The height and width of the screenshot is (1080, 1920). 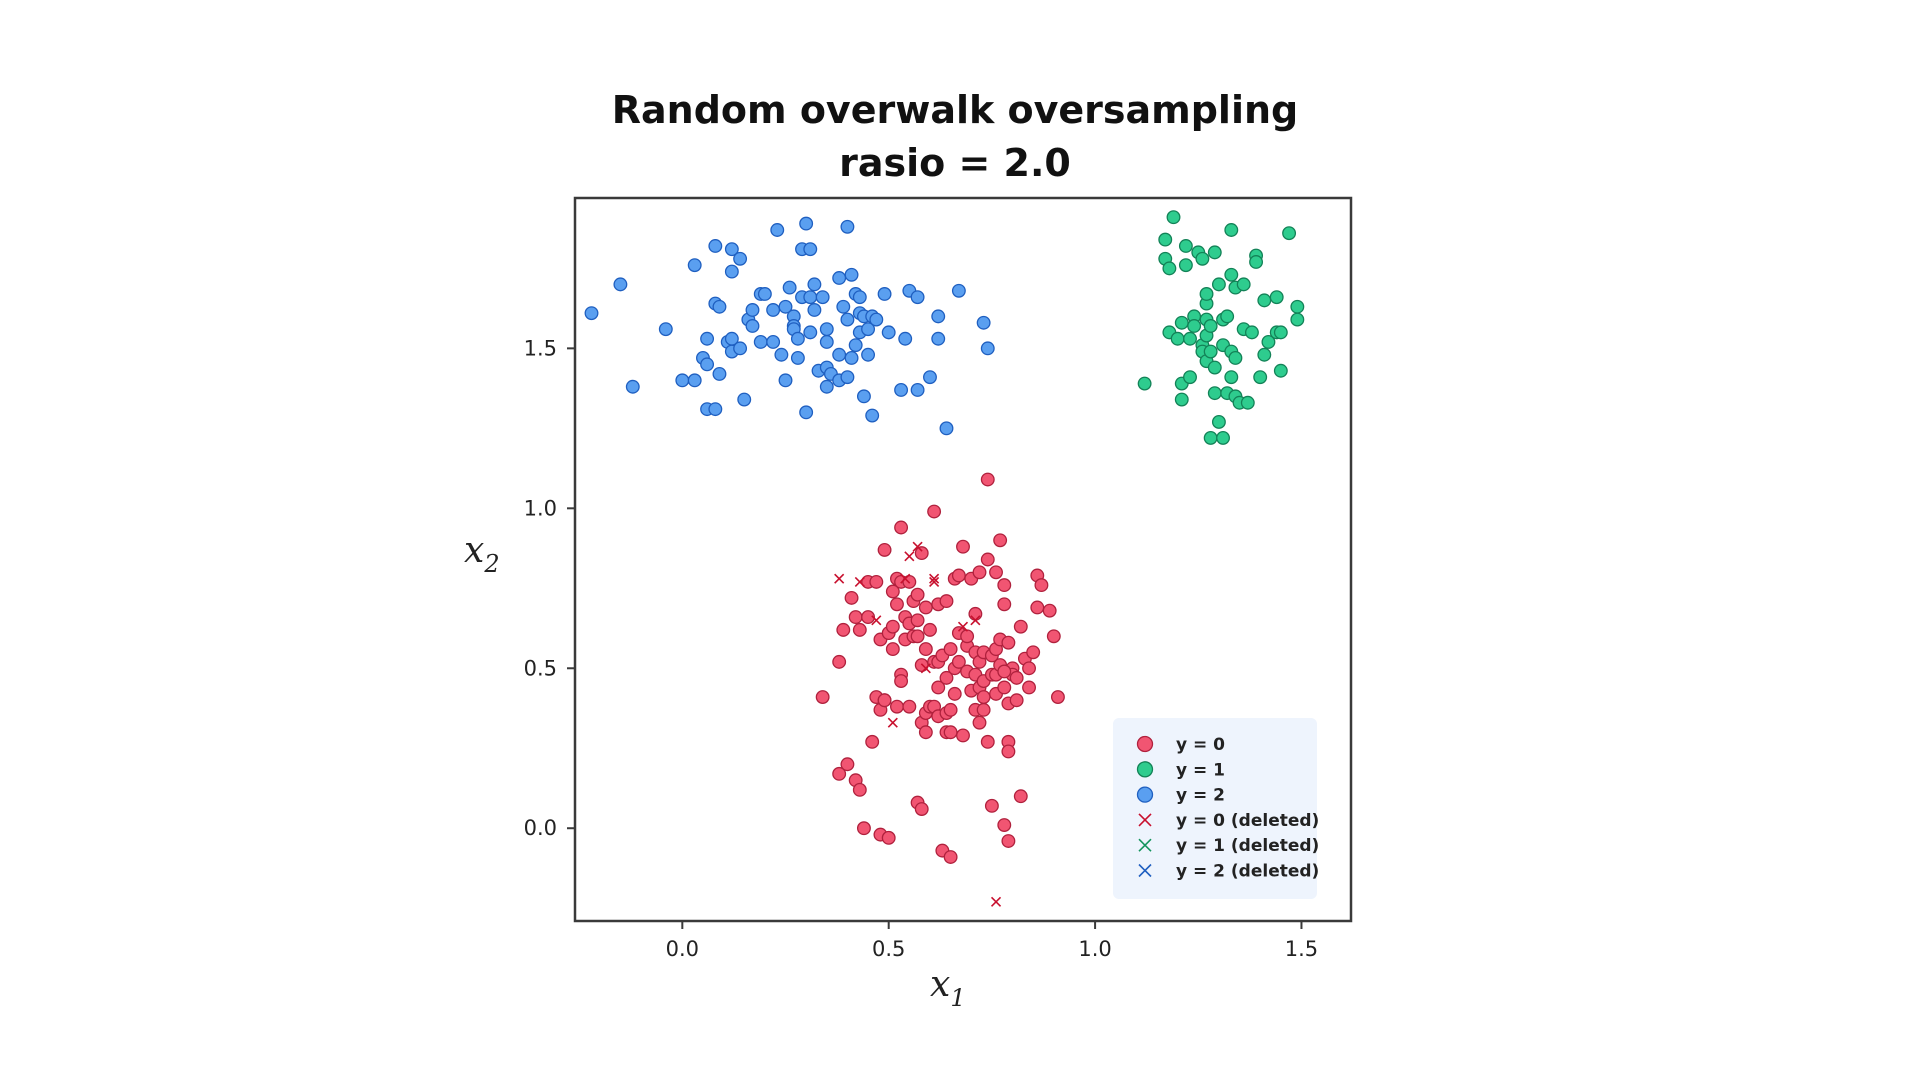 I want to click on chart-title-line-1: Random overwalk oversampling, so click(x=955, y=110).